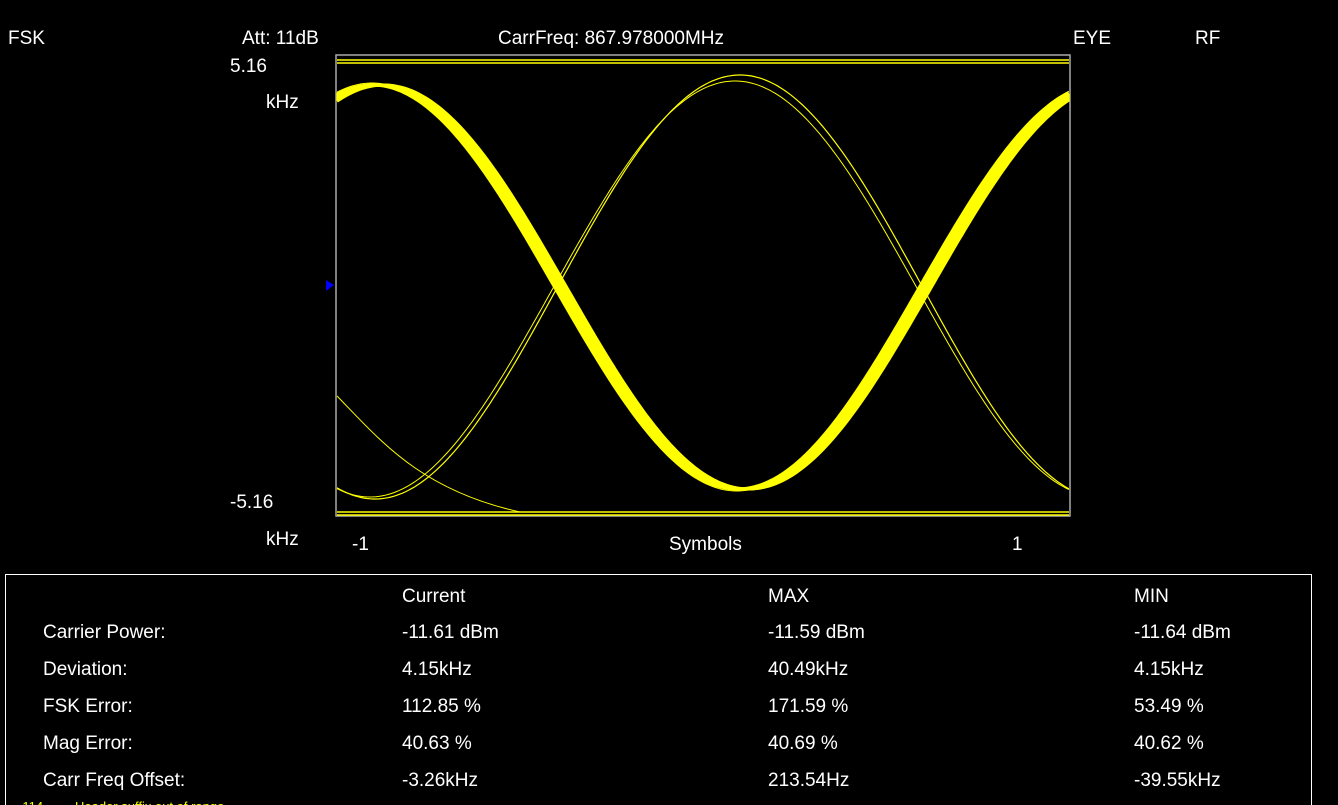  What do you see at coordinates (428, 454) in the screenshot?
I see `eye-trace` at bounding box center [428, 454].